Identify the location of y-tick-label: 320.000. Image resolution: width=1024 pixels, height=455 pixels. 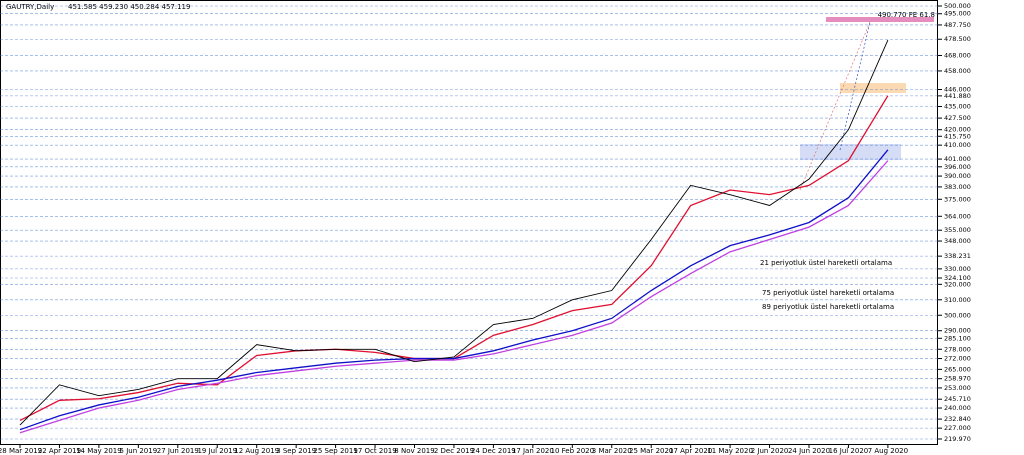
(957, 284).